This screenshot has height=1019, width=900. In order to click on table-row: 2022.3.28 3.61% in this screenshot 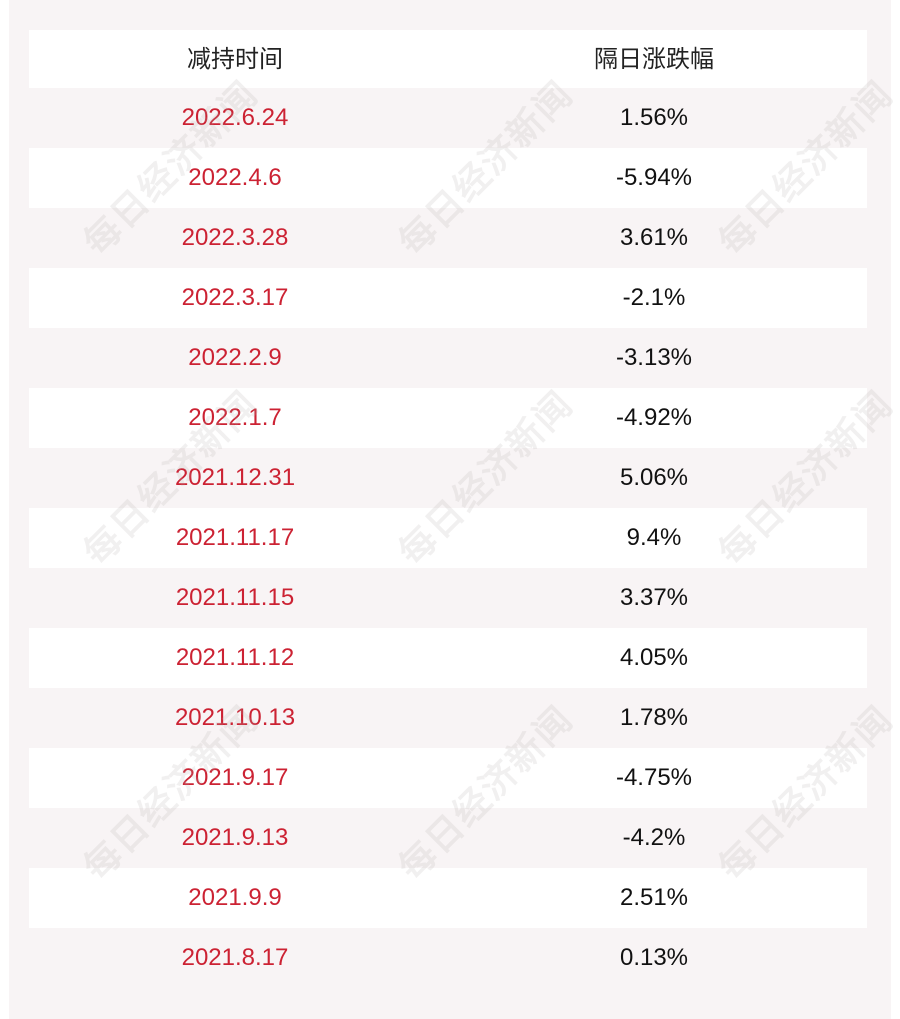, I will do `click(448, 238)`.